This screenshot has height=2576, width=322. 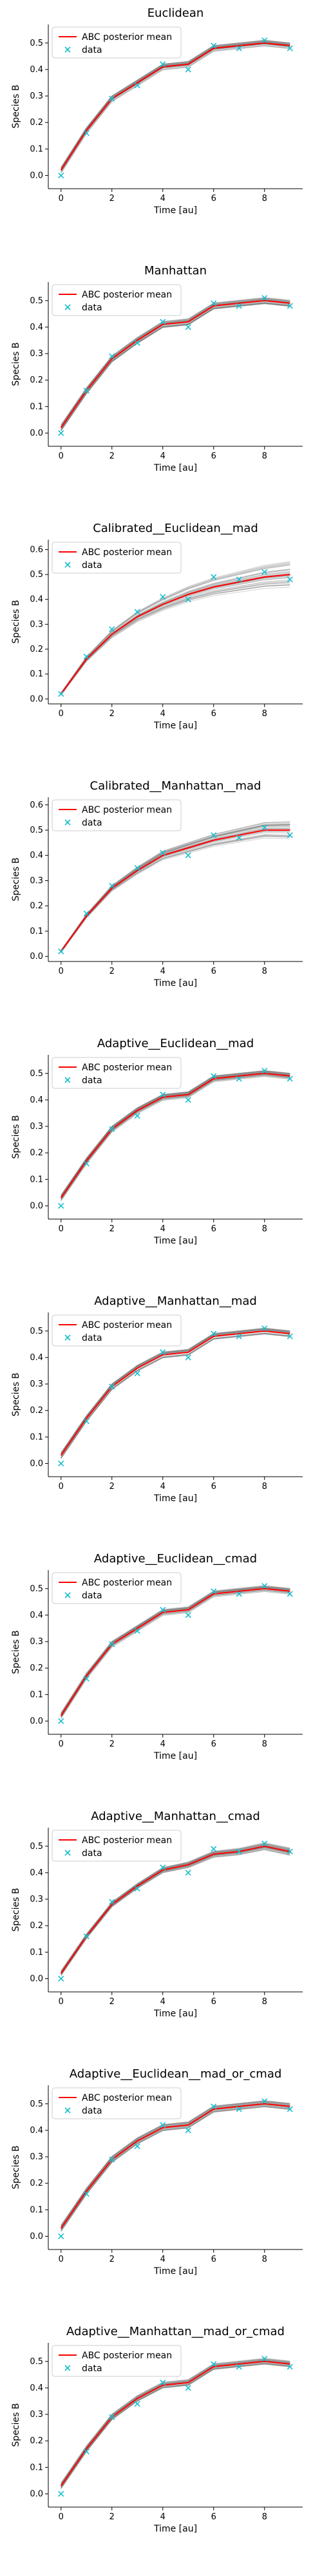 I want to click on chart-title: Adaptive__Euclidean__cmad, so click(x=175, y=1559).